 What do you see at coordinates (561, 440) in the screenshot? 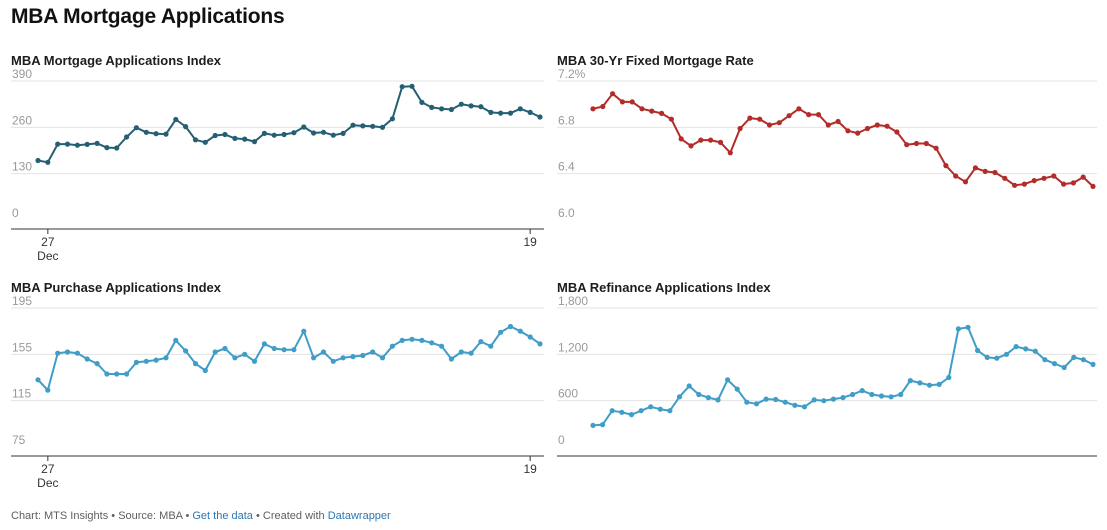
I see `y-tick-label: 0` at bounding box center [561, 440].